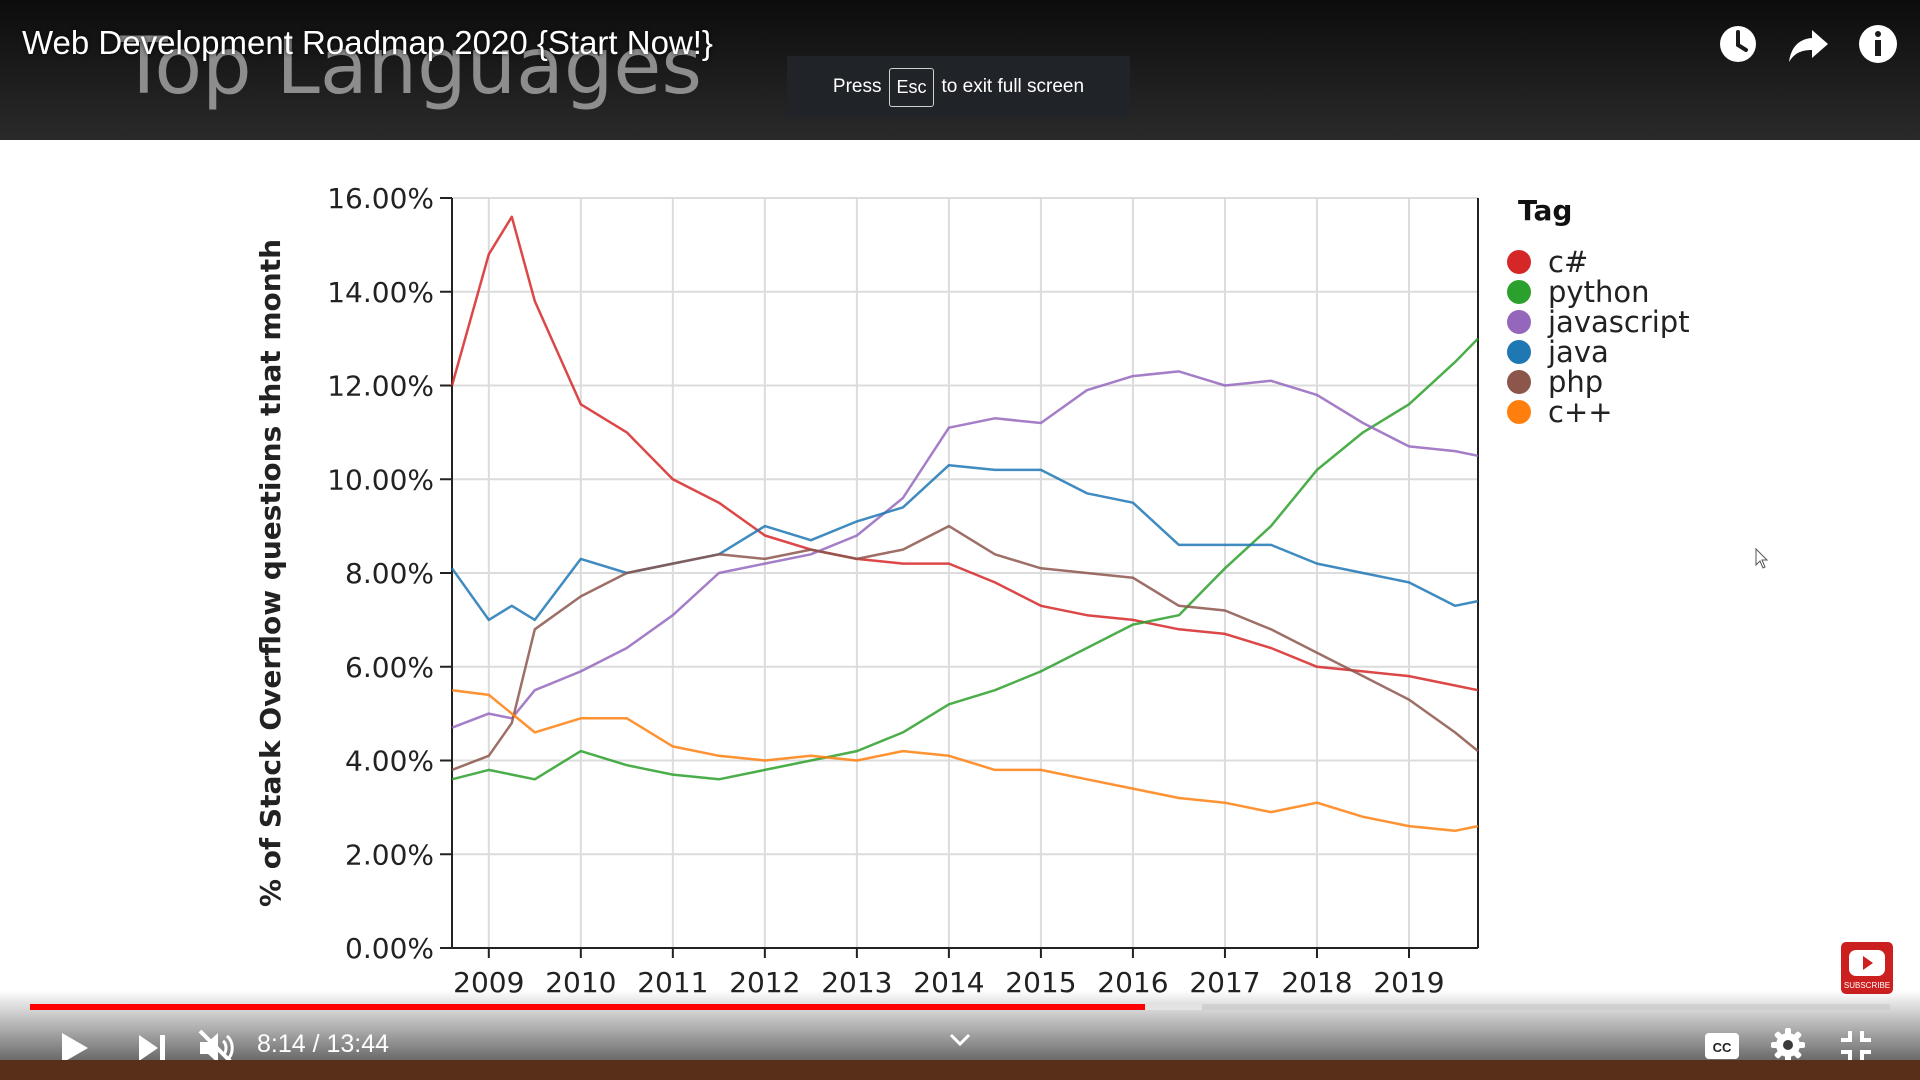 This screenshot has height=1080, width=1920. I want to click on y-tick-label: 6.00%, so click(389, 667).